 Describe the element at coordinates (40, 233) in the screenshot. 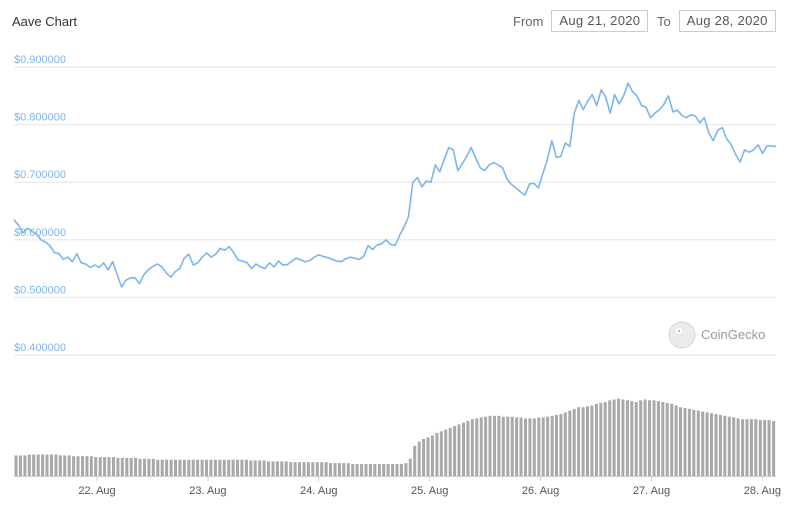

I see `y-tick-label: $0.600000` at that location.